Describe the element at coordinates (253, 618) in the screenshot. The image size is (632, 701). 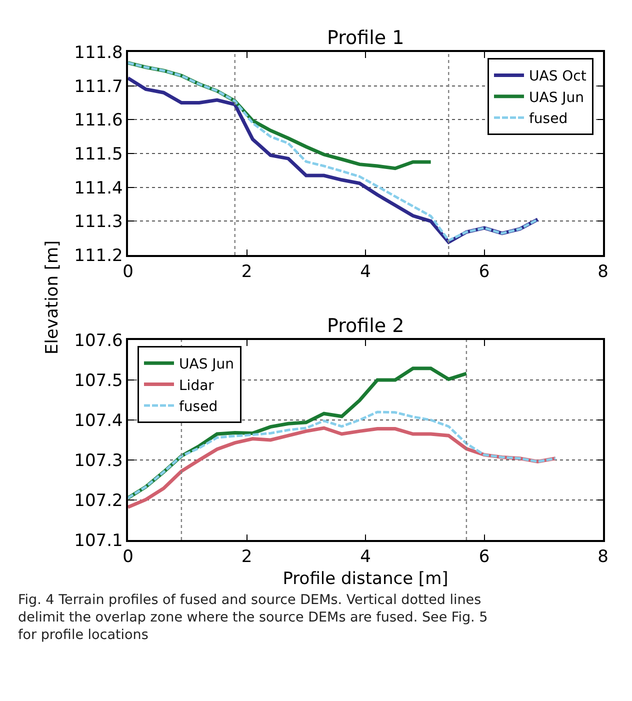
I see `caption: Fig. 4 Terrain profiles of fused and source DEMs. Vertical dotted lines delimit the overlap zone where the source DEMs are fused. See Fig. 5 for profile locations` at that location.